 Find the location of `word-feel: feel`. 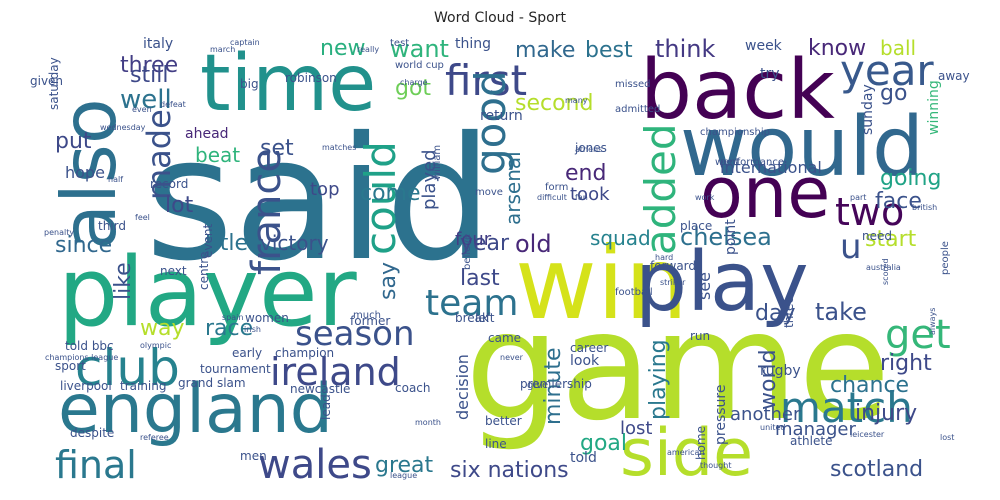

word-feel: feel is located at coordinates (142, 217).